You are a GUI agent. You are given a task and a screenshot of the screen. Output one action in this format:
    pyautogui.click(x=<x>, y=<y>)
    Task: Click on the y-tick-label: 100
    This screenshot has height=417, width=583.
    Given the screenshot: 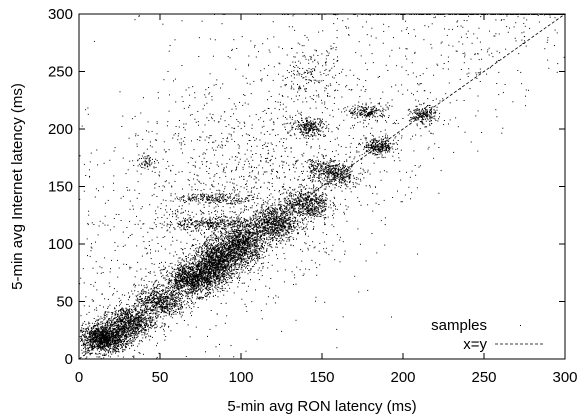 What is the action you would take?
    pyautogui.click(x=60, y=244)
    